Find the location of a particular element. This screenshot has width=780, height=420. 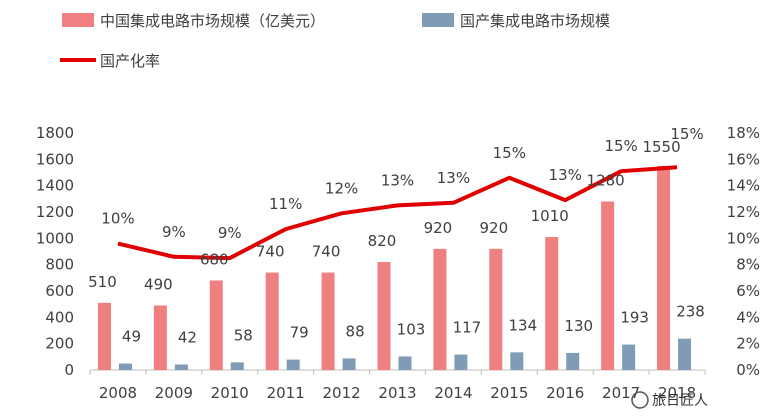

y-right-tick-label: 6% is located at coordinates (748, 291).